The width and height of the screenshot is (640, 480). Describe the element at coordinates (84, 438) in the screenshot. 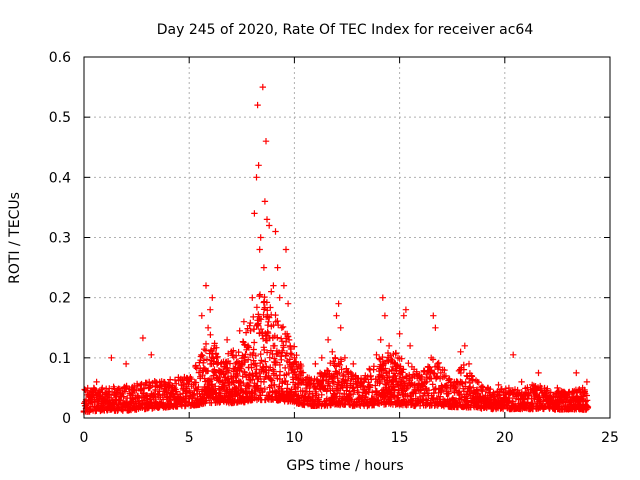

I see `x-tick-label: 0` at that location.